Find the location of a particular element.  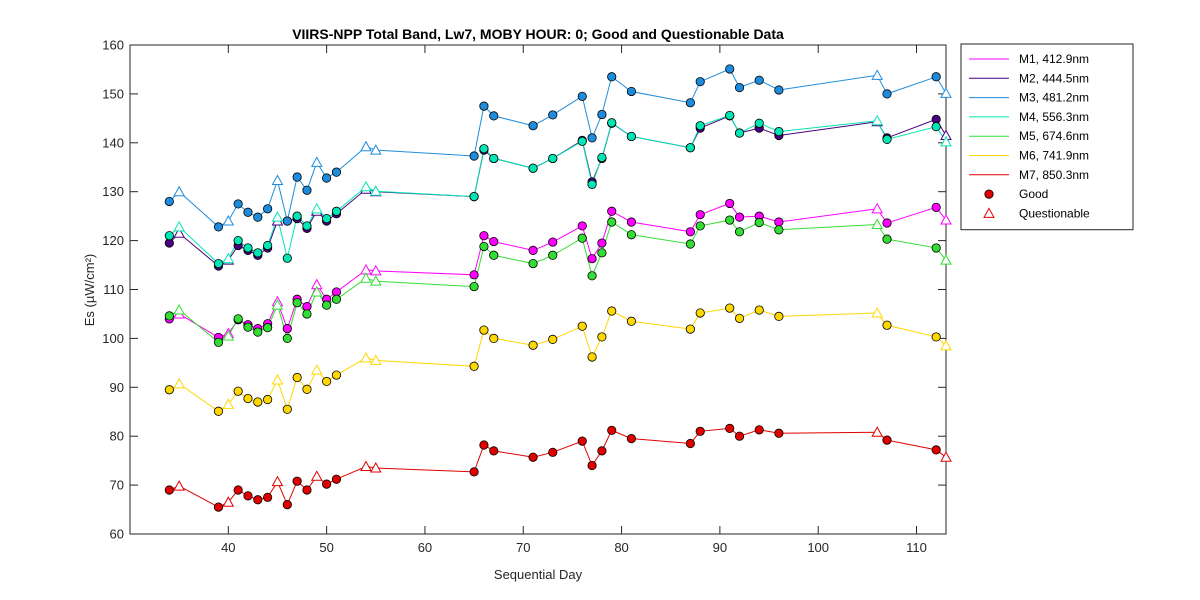

y-tick-label: 70 is located at coordinates (117, 485).